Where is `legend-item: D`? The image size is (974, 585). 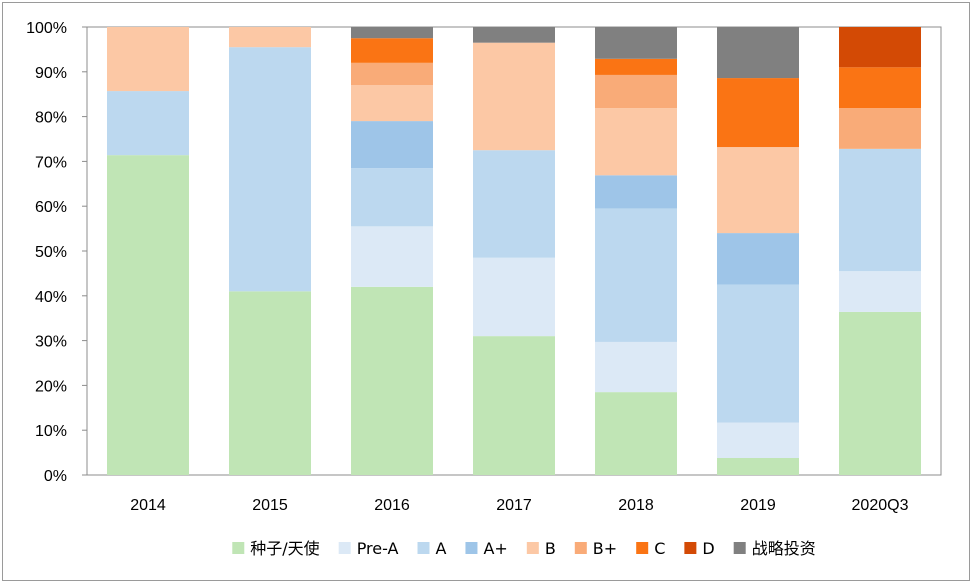
legend-item: D is located at coordinates (699, 548).